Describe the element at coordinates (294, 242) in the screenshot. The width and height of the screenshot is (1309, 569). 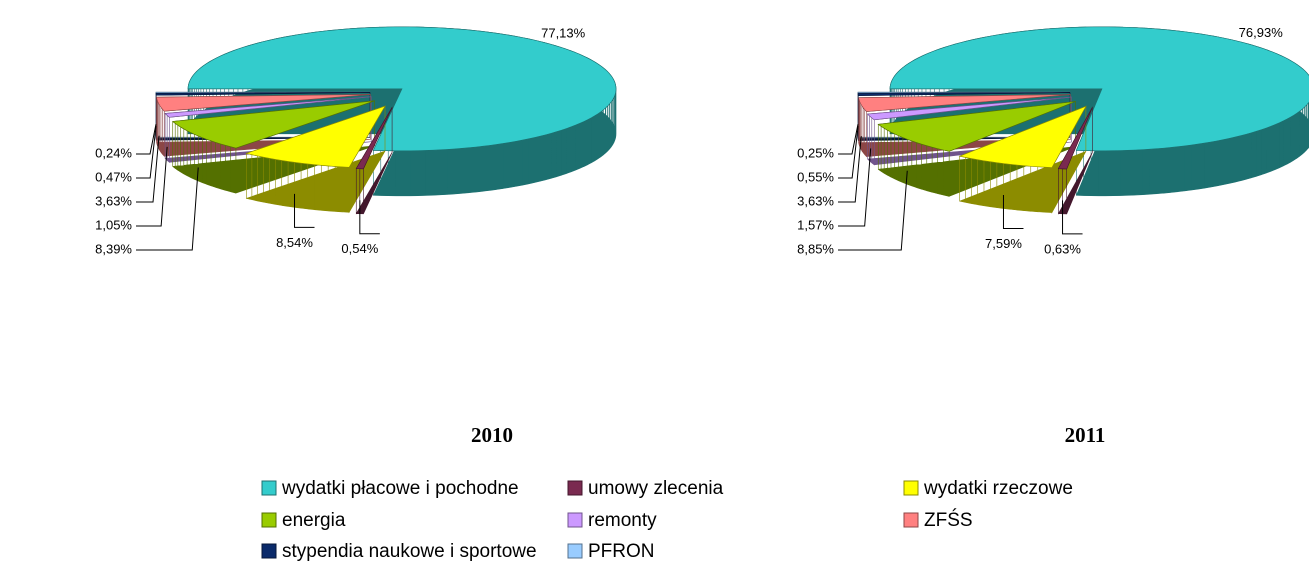
I see `data-label: 8,54%` at that location.